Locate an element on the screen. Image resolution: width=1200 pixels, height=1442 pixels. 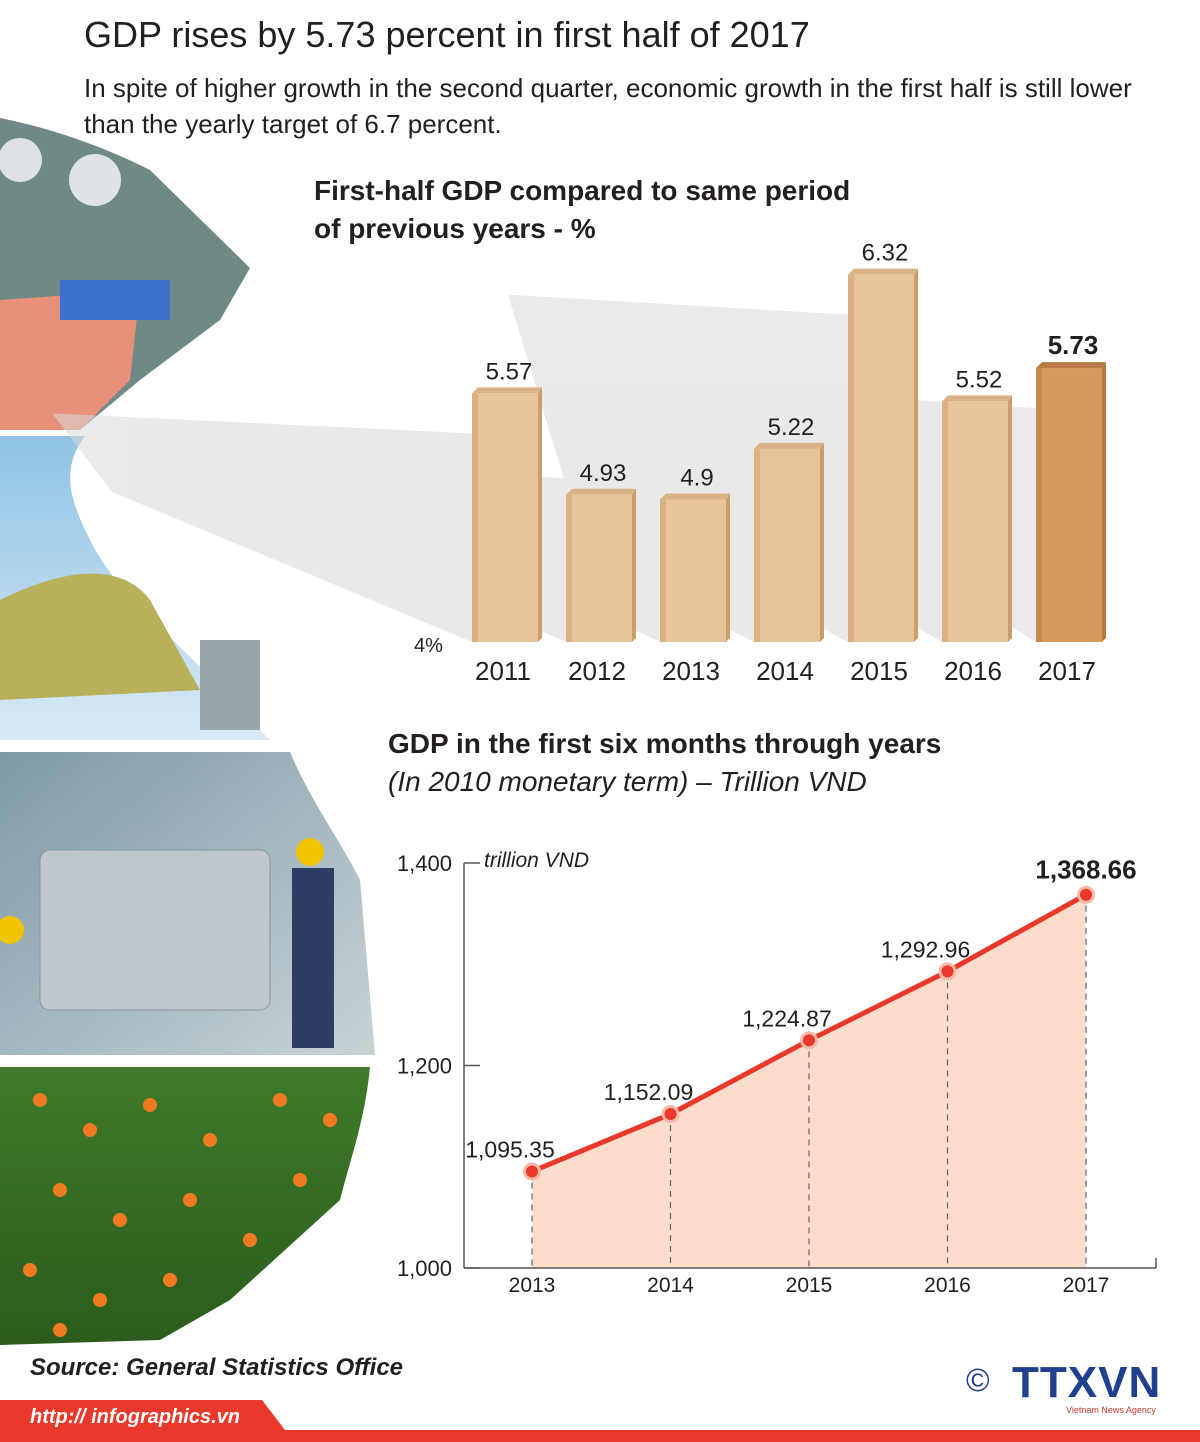
bar-category-label: 2013 is located at coordinates (691, 671).